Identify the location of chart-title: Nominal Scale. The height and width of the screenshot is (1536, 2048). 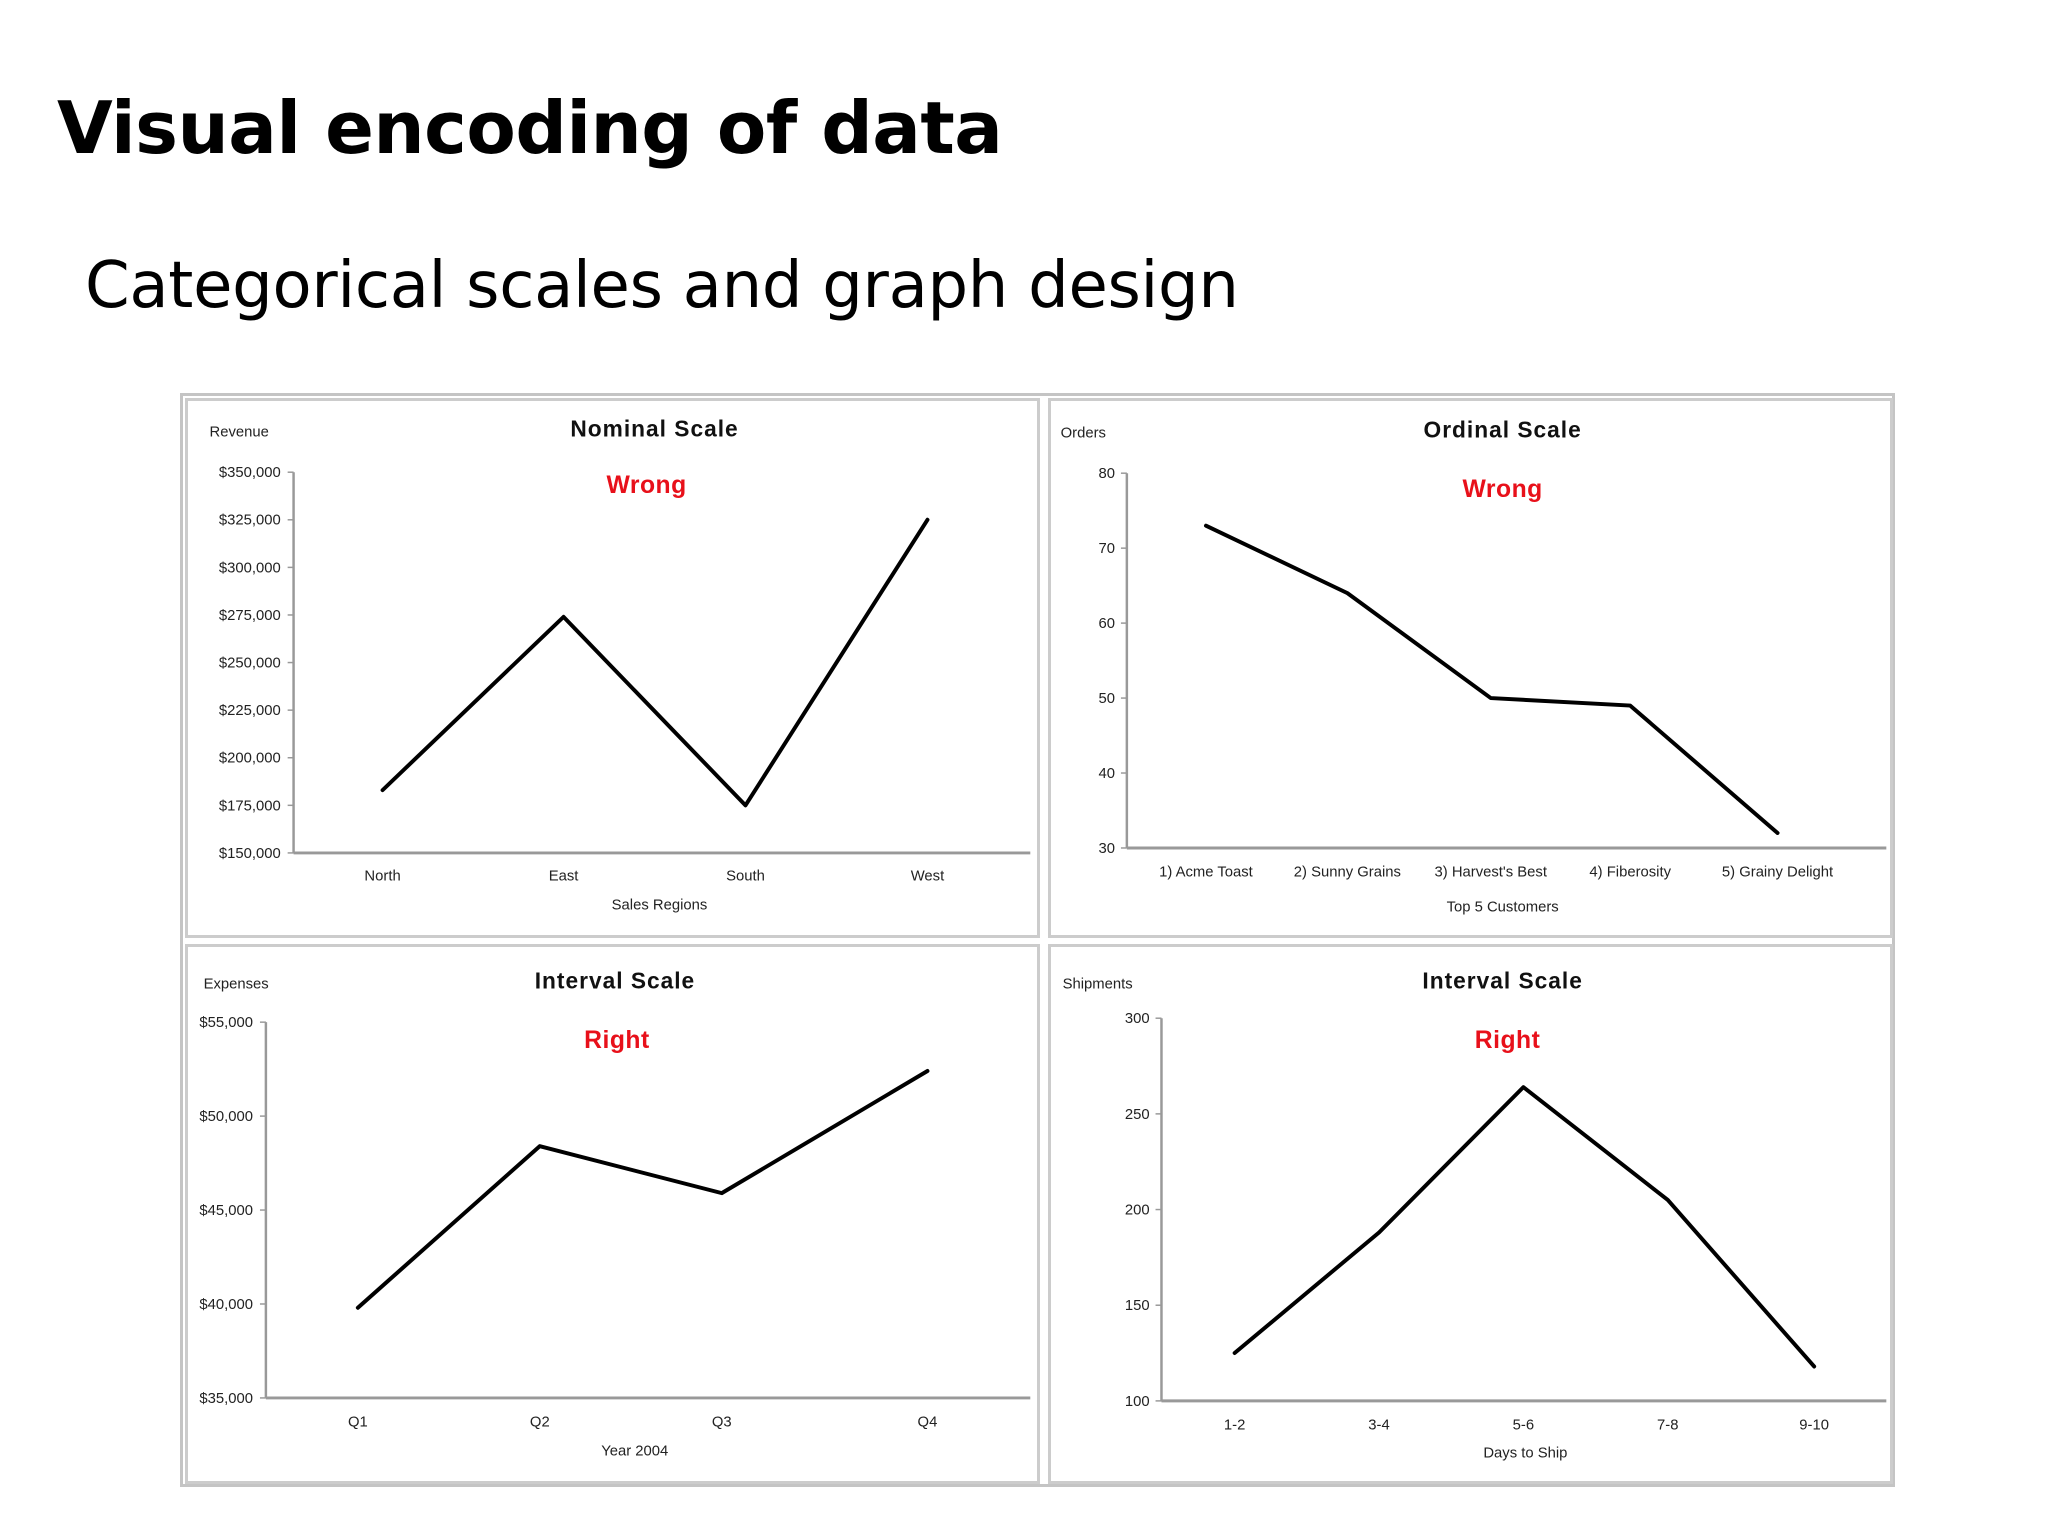
(654, 429).